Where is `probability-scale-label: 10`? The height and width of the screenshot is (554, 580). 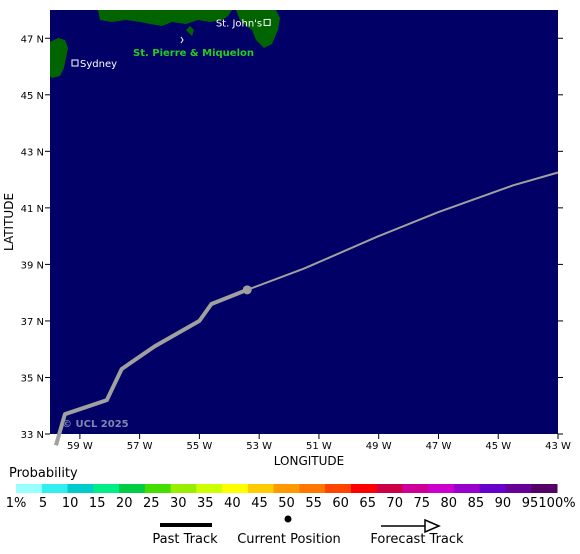
probability-scale-label: 10 is located at coordinates (70, 503).